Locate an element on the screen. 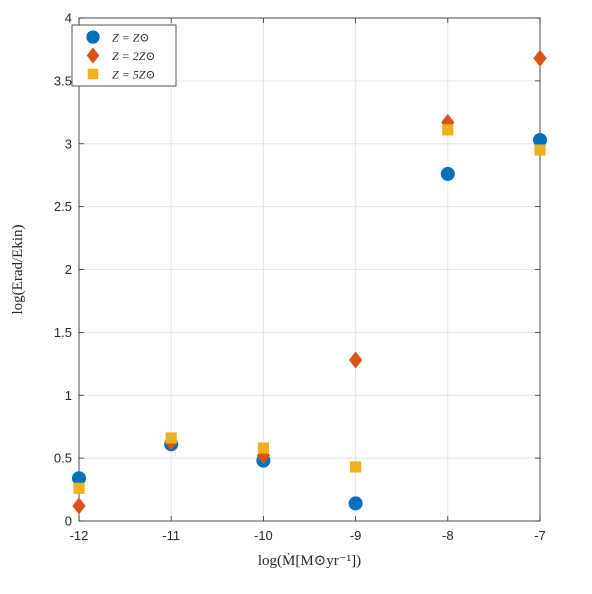 The width and height of the screenshot is (592, 594). x-tick-label: -7 is located at coordinates (540, 535).